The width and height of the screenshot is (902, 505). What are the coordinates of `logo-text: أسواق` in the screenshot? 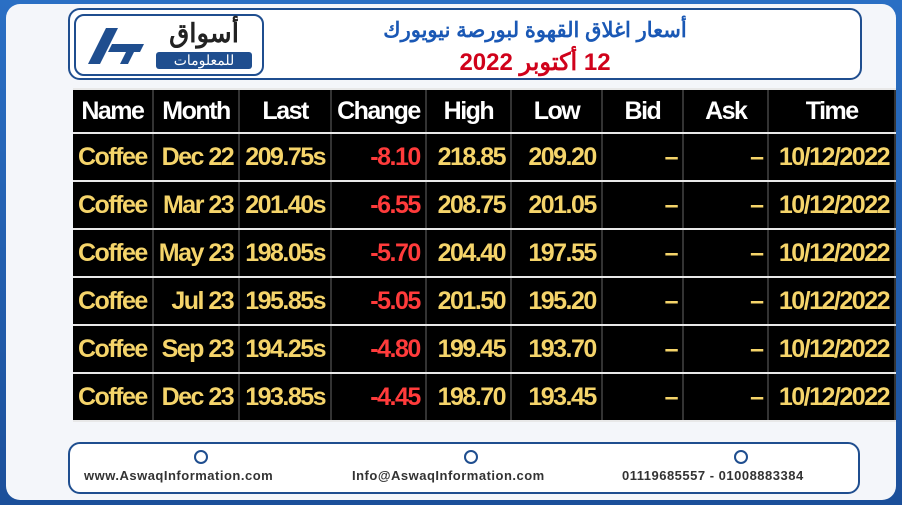 It's located at (204, 33).